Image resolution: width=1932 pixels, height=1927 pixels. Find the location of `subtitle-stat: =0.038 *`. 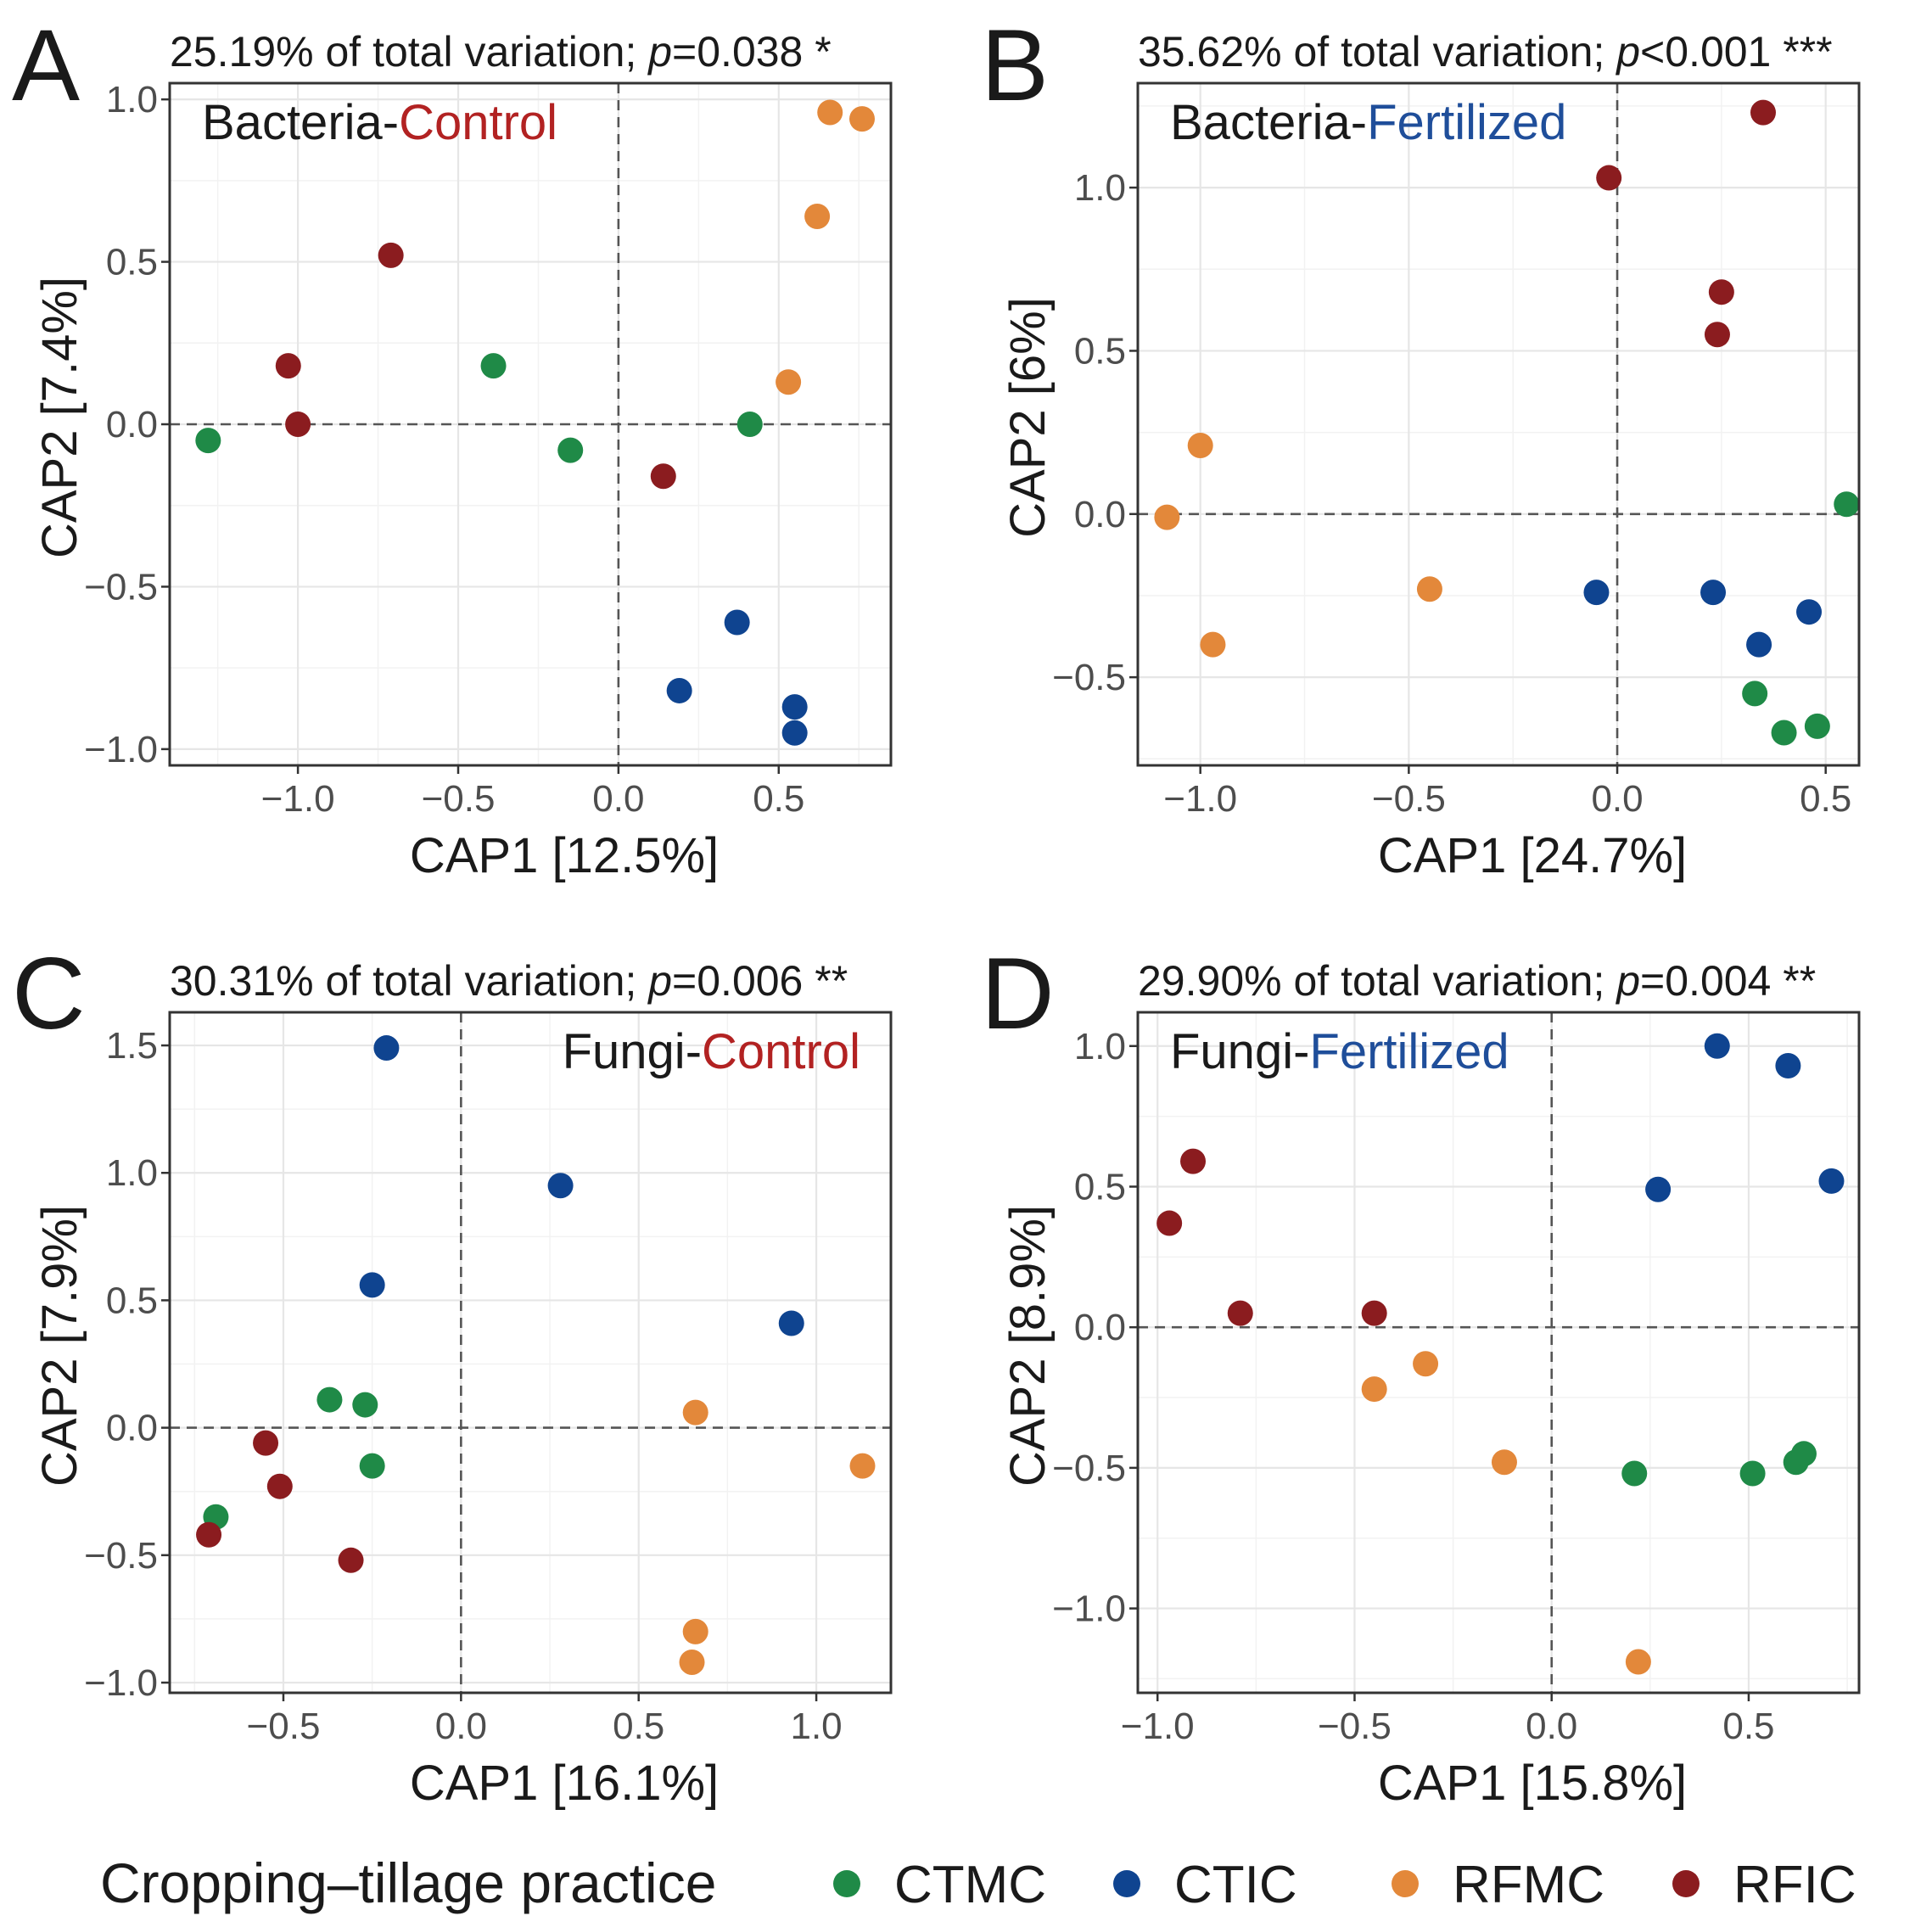

subtitle-stat: =0.038 * is located at coordinates (752, 52).